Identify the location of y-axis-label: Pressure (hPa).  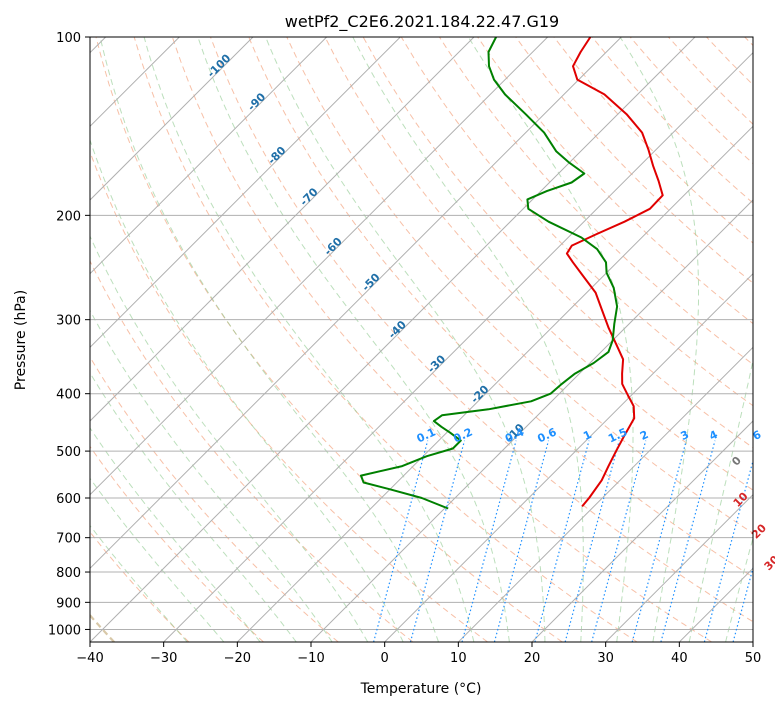
(21, 340).